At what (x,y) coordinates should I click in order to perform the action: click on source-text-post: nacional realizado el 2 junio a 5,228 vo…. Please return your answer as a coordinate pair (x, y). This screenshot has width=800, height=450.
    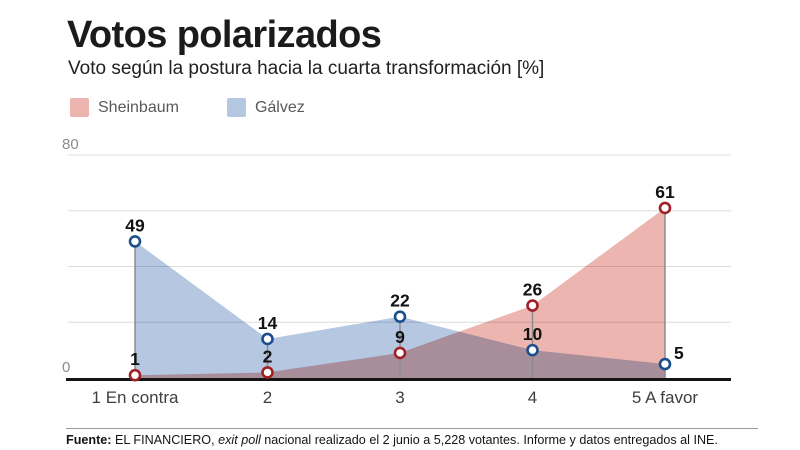
    Looking at the image, I should click on (489, 440).